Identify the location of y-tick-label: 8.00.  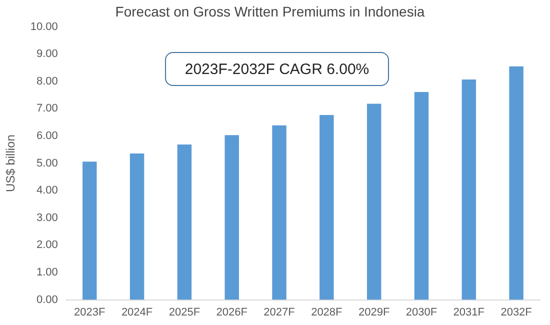
(47, 81).